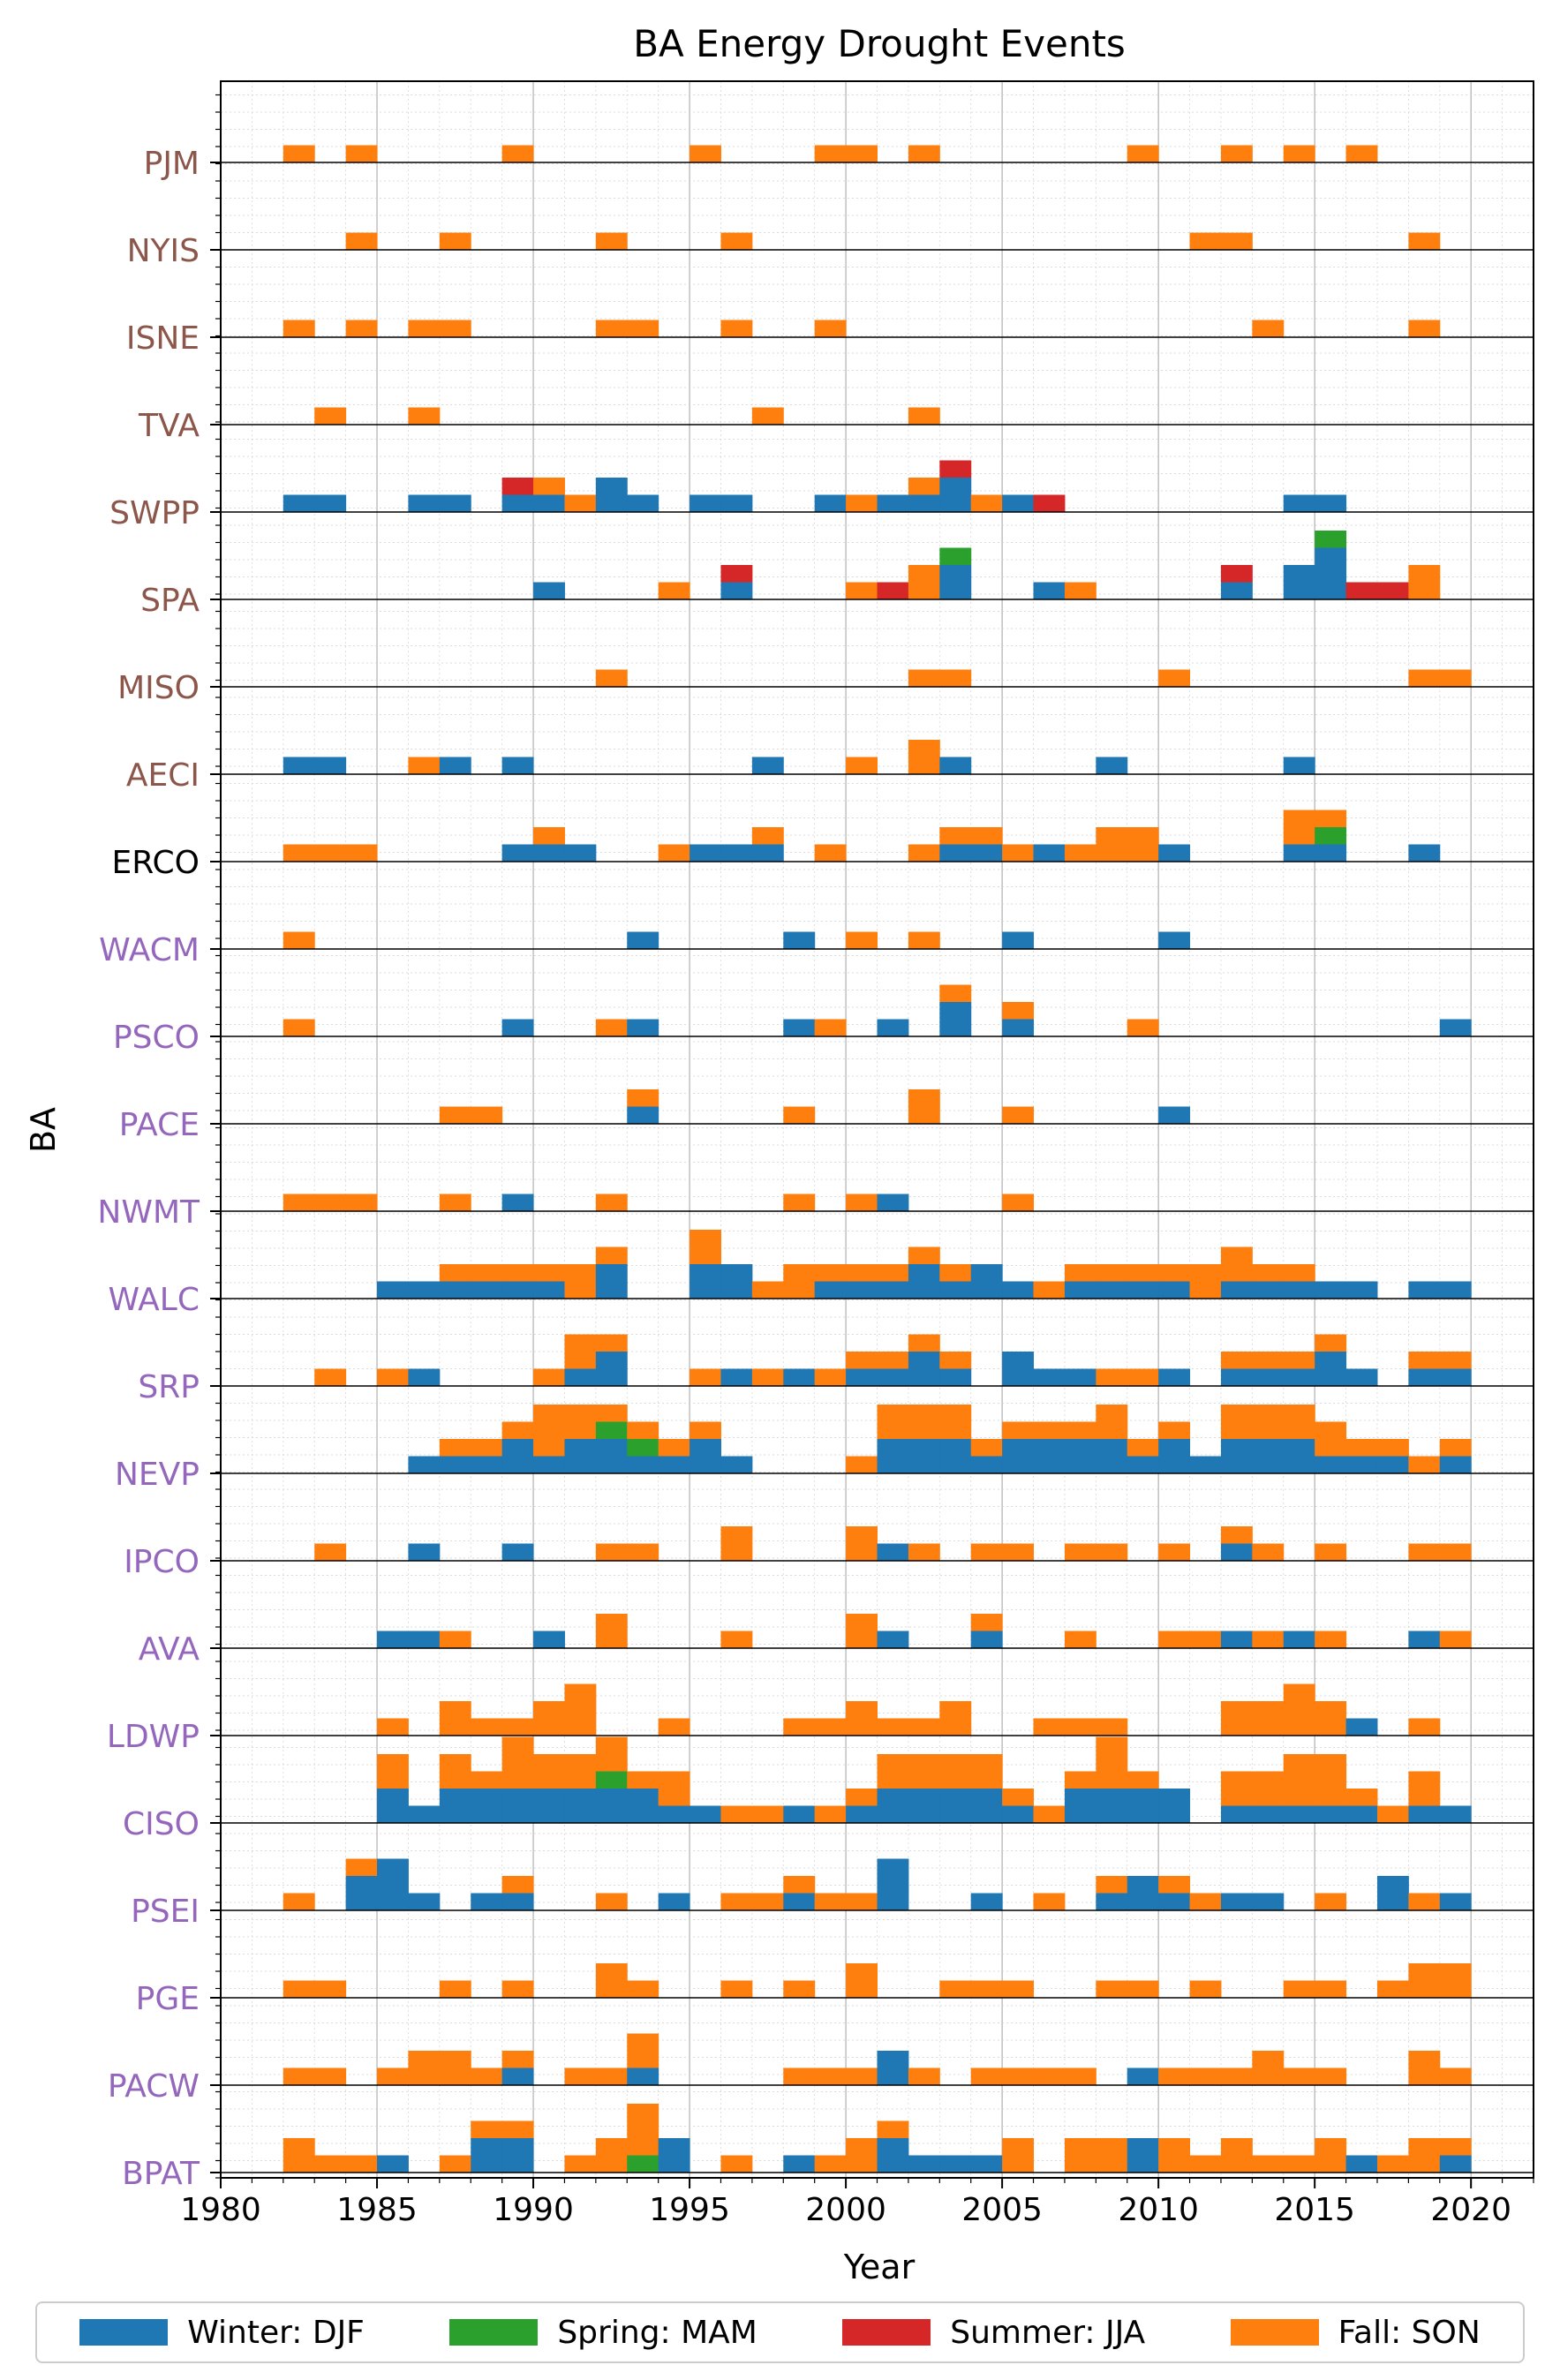 The height and width of the screenshot is (2380, 1560). I want to click on y-tick-label-nwmt: NWMT, so click(148, 1212).